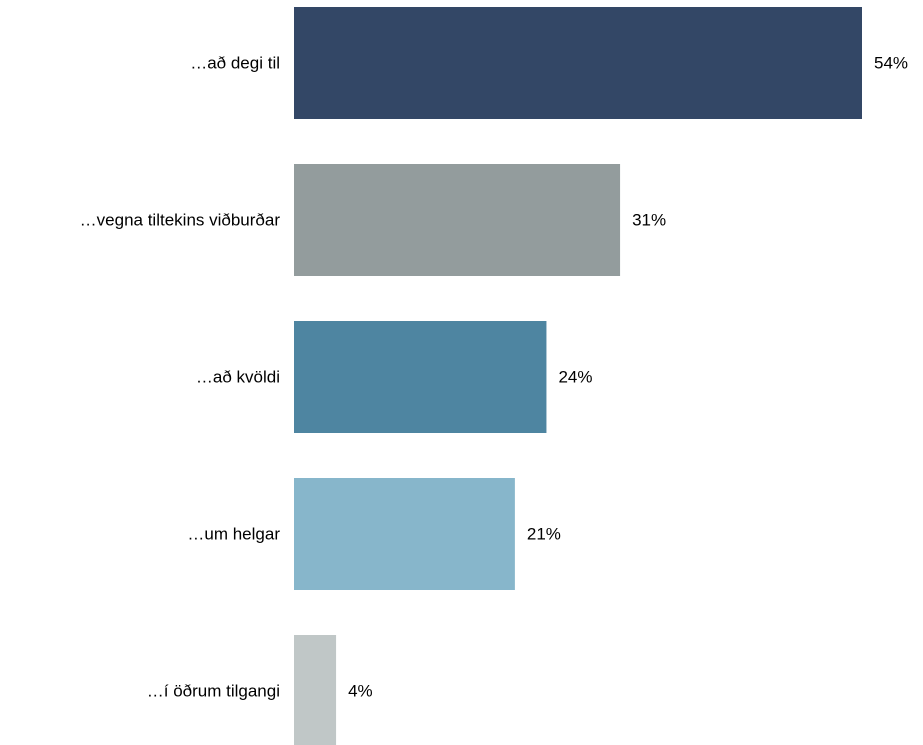 The image size is (923, 745). What do you see at coordinates (544, 534) in the screenshot?
I see `value-label-3: 21%` at bounding box center [544, 534].